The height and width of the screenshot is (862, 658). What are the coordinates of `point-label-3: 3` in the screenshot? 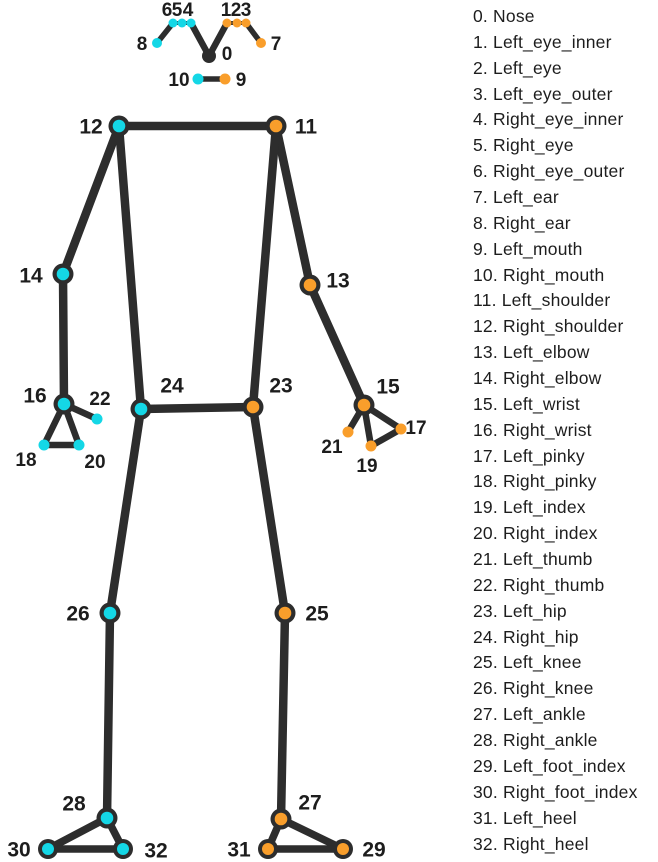 It's located at (246, 10).